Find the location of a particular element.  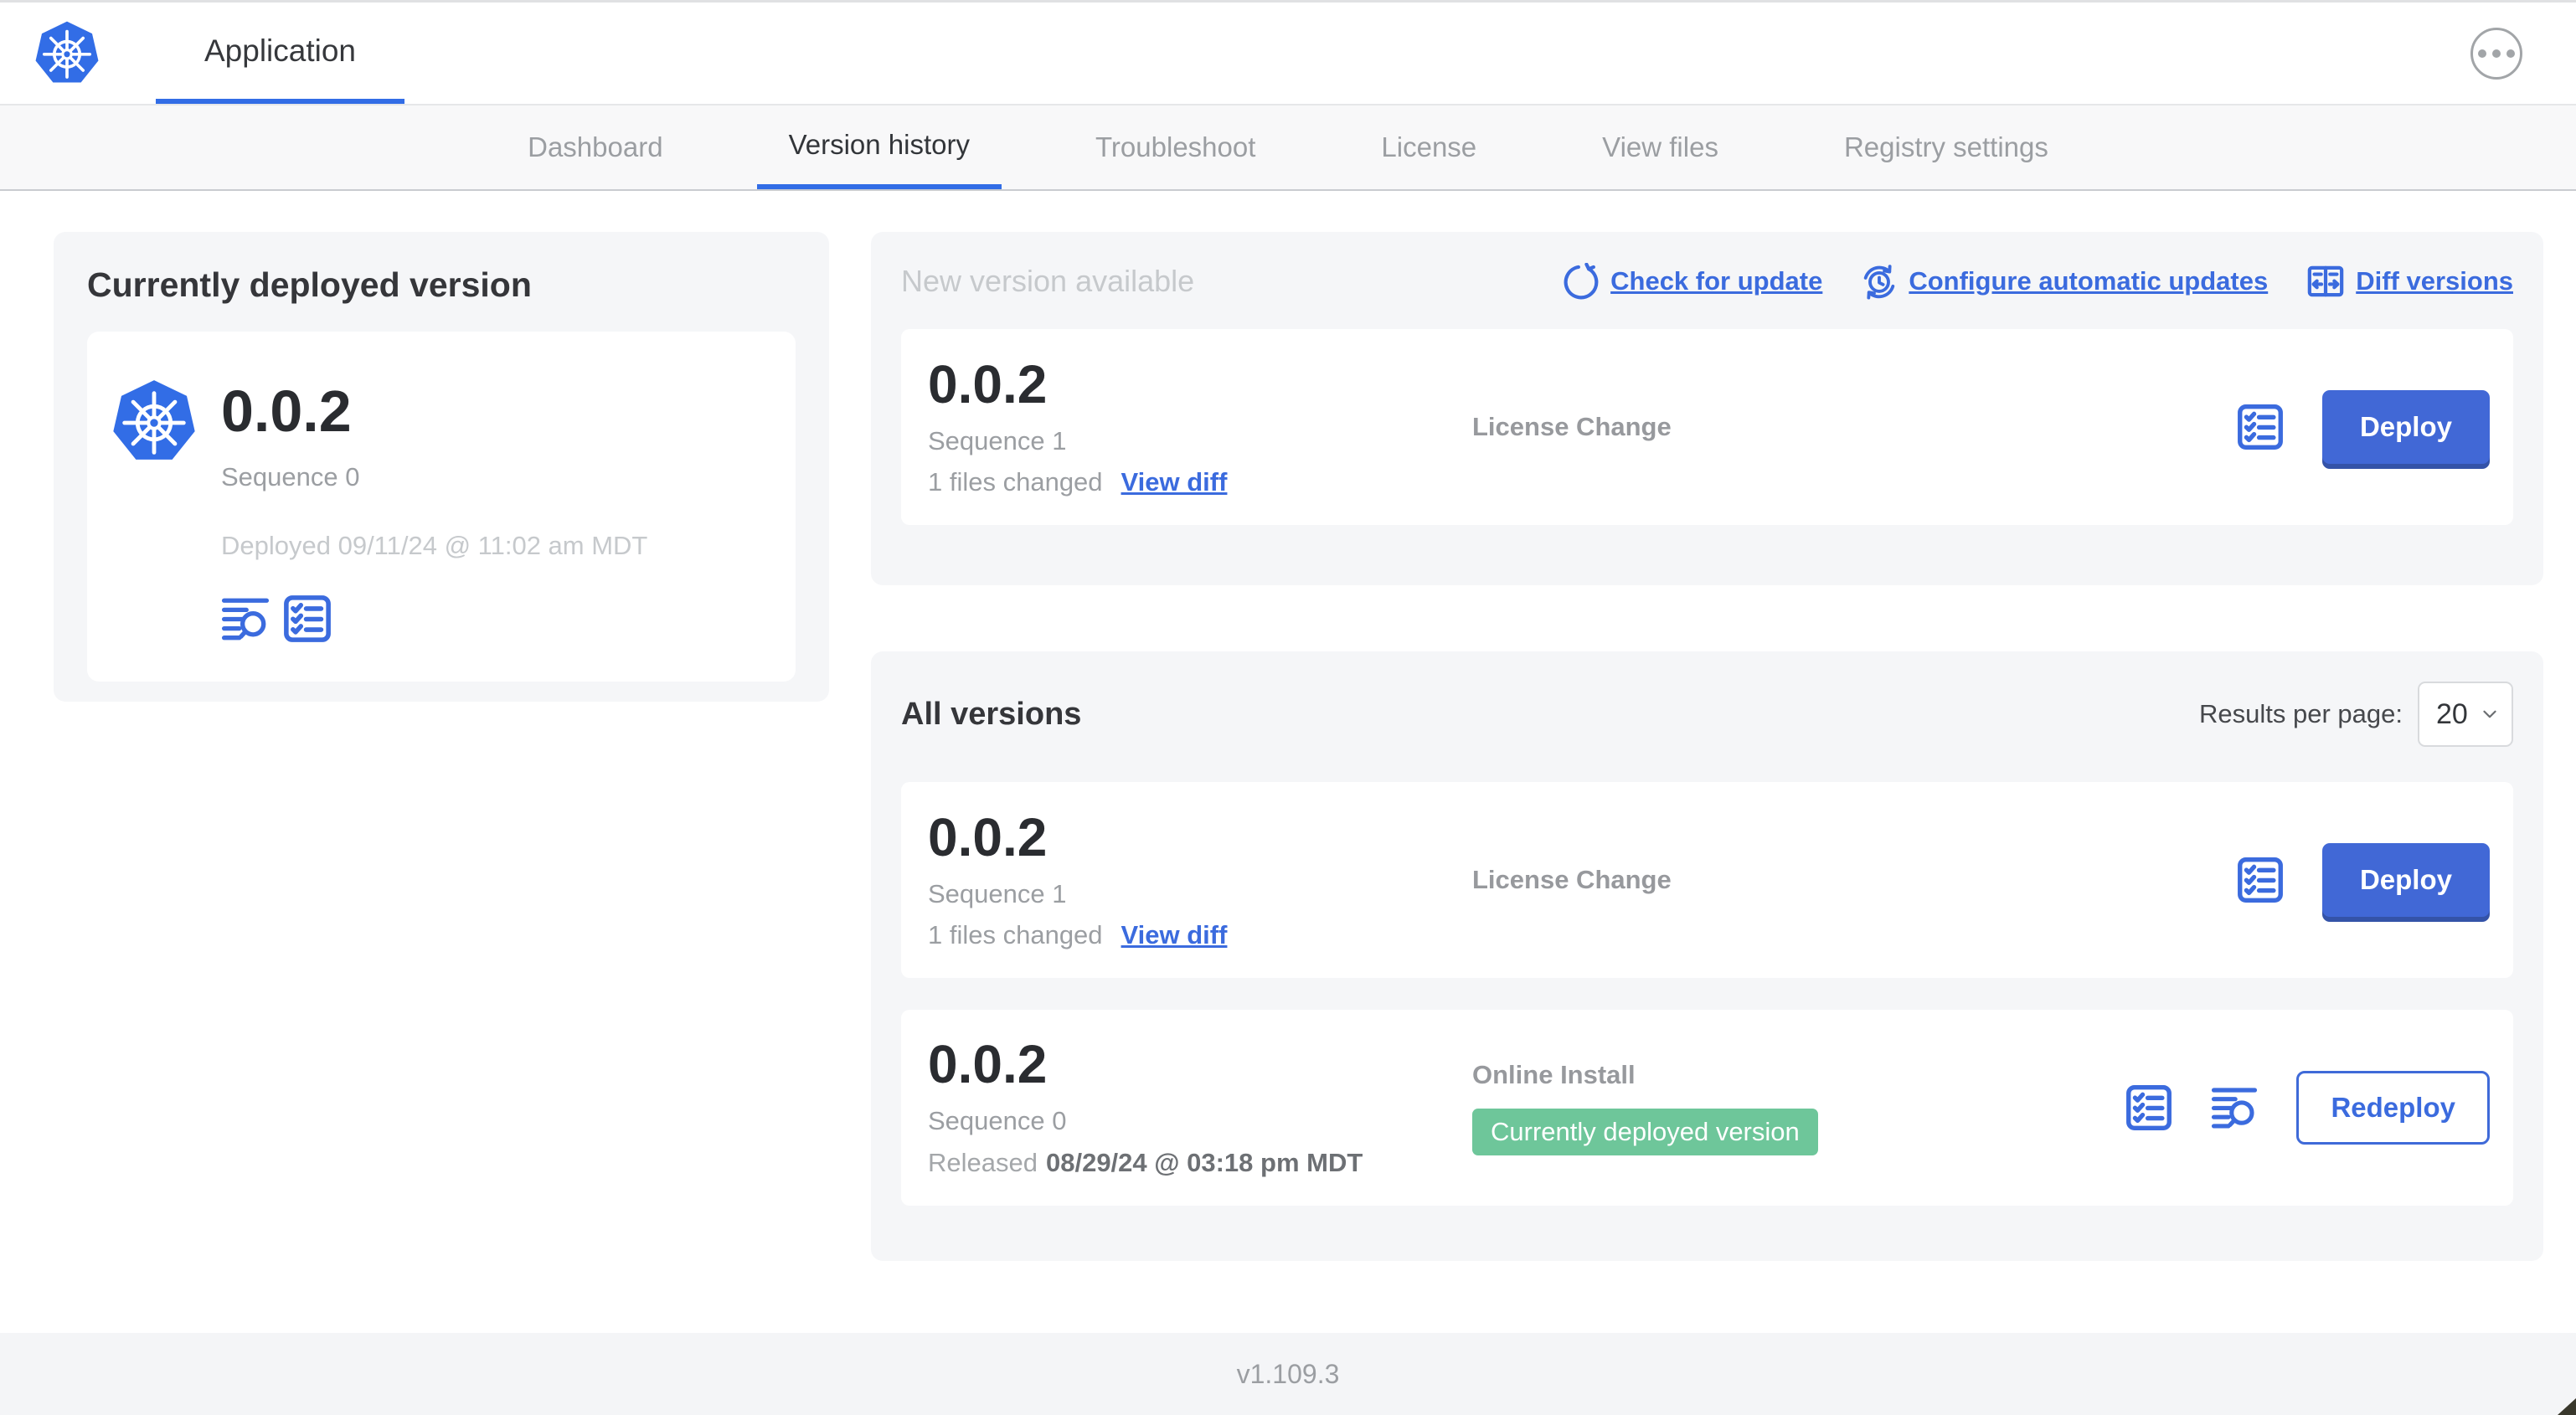

released-line: Released 08/29/24 @ 03:18 pm MDT is located at coordinates (1200, 1163).